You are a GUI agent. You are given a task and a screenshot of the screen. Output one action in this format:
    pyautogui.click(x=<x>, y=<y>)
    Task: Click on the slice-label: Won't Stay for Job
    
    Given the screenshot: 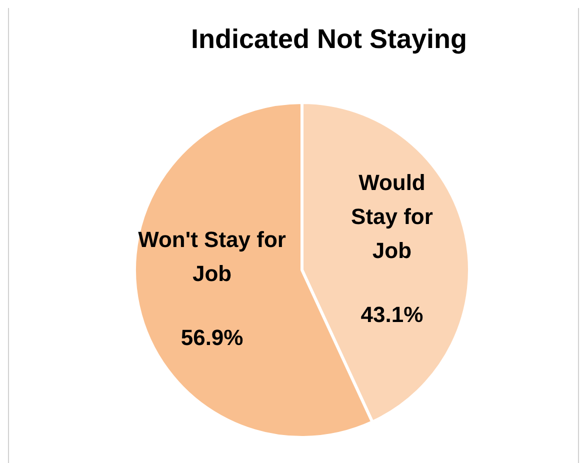 What is the action you would take?
    pyautogui.click(x=212, y=256)
    